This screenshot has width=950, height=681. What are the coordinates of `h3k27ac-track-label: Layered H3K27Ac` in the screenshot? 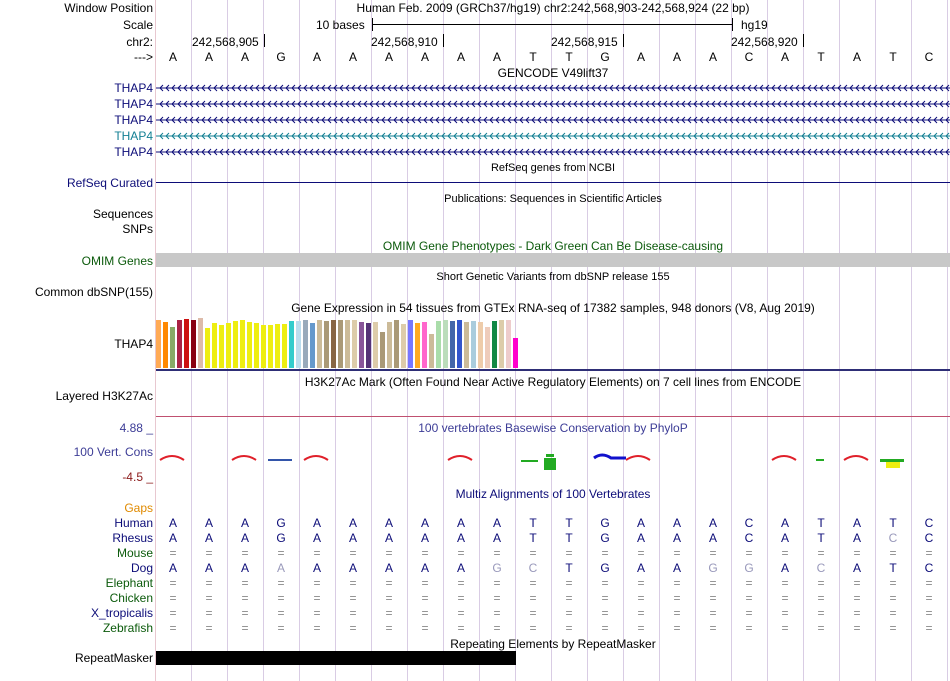 It's located at (104, 396).